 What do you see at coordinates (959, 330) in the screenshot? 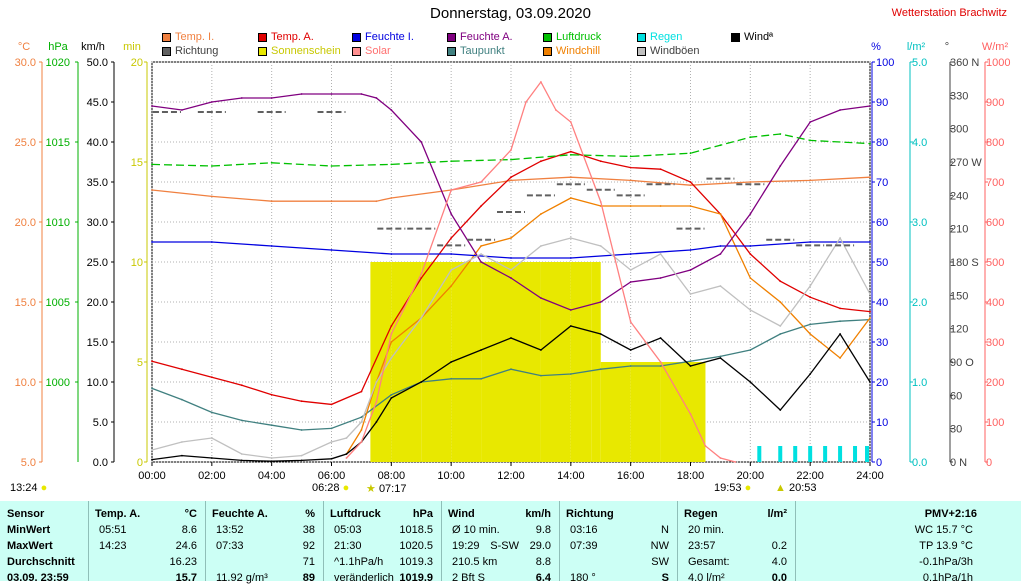
I see `direction-axis-label: 120` at bounding box center [959, 330].